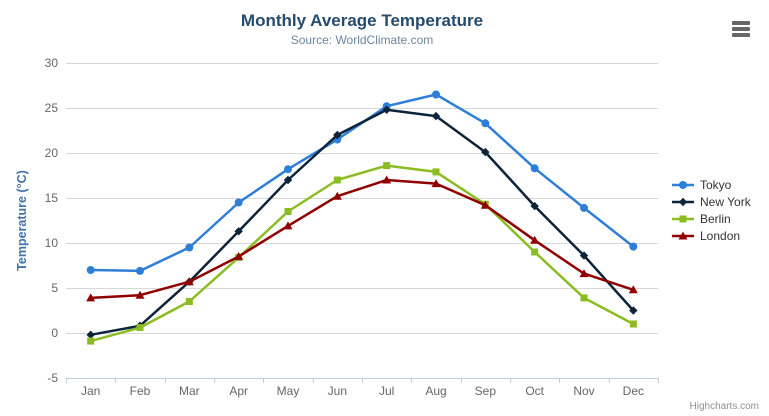 The height and width of the screenshot is (416, 769). What do you see at coordinates (715, 218) in the screenshot?
I see `legend-item-label: Berlin` at bounding box center [715, 218].